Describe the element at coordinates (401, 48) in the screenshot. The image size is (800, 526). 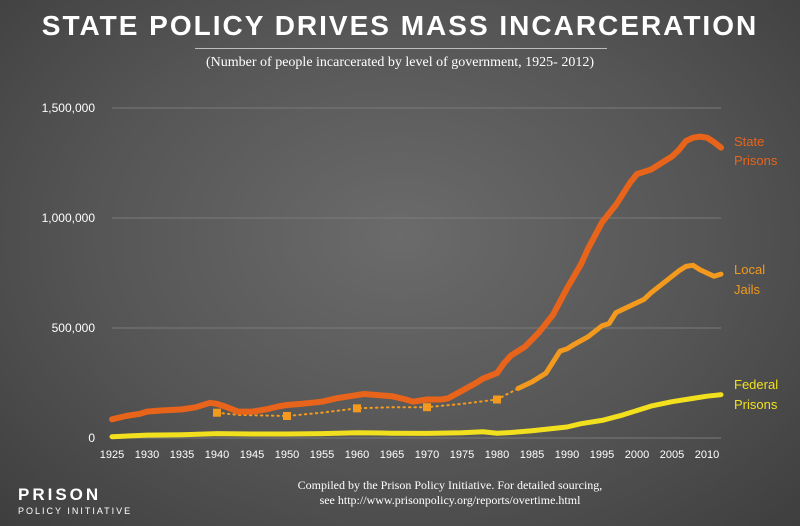
I see `title-divider` at that location.